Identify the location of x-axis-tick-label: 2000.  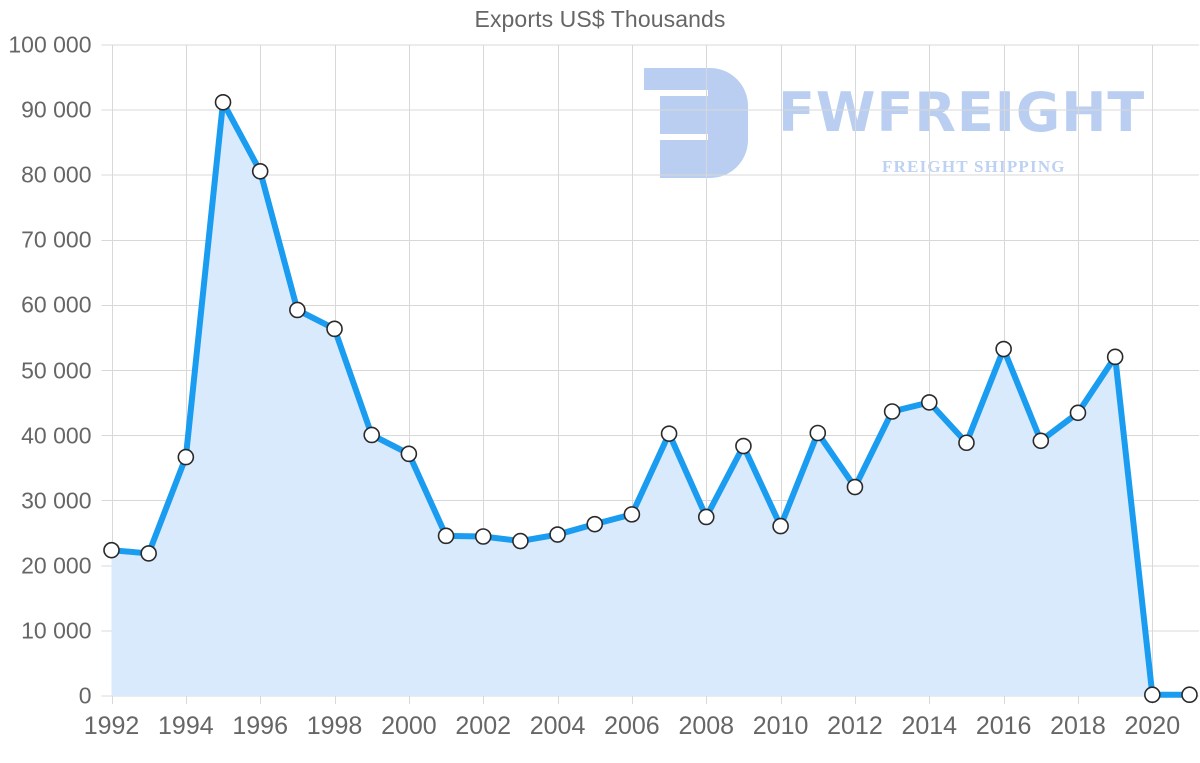
(409, 726).